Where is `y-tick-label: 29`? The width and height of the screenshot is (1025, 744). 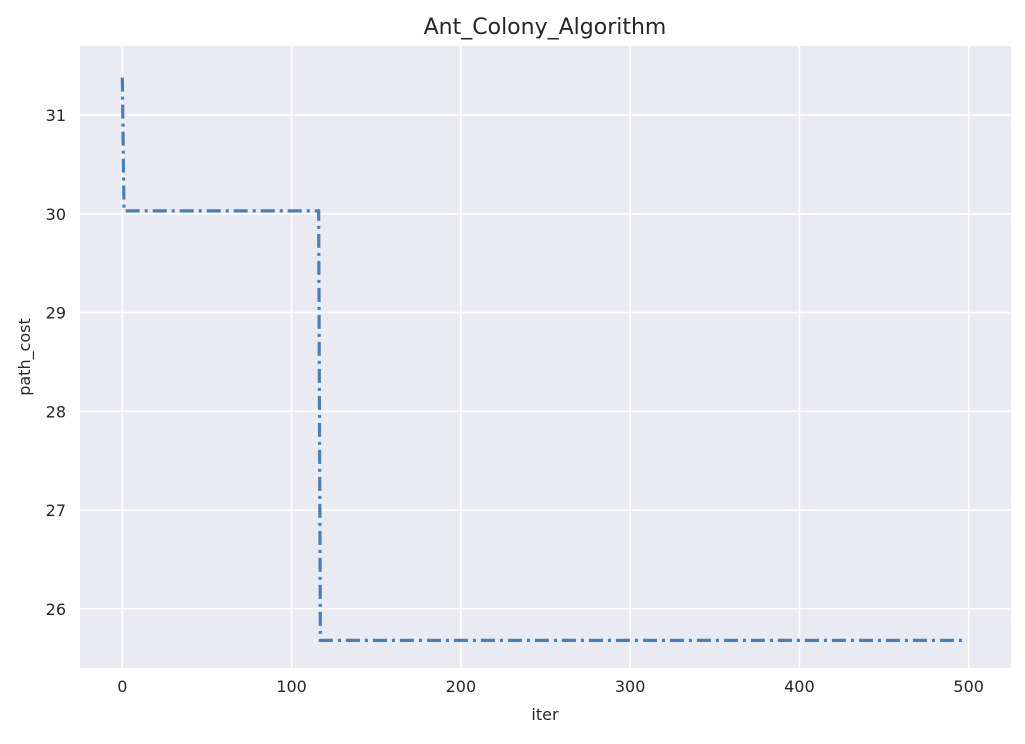
y-tick-label: 29 is located at coordinates (56, 313).